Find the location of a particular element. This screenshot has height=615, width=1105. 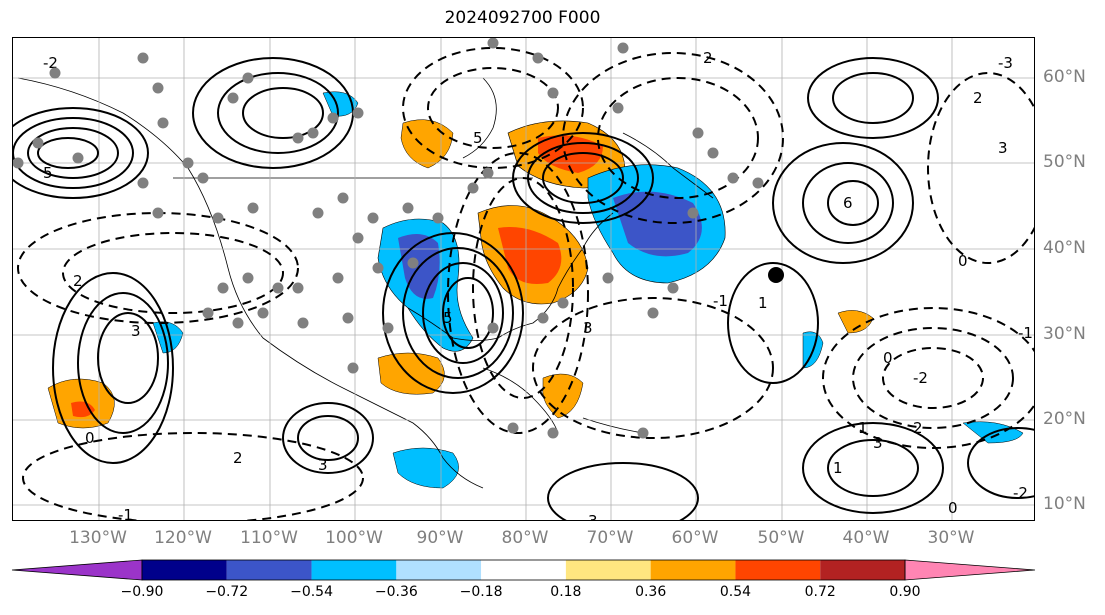

lat-label: 20°N is located at coordinates (1064, 419).